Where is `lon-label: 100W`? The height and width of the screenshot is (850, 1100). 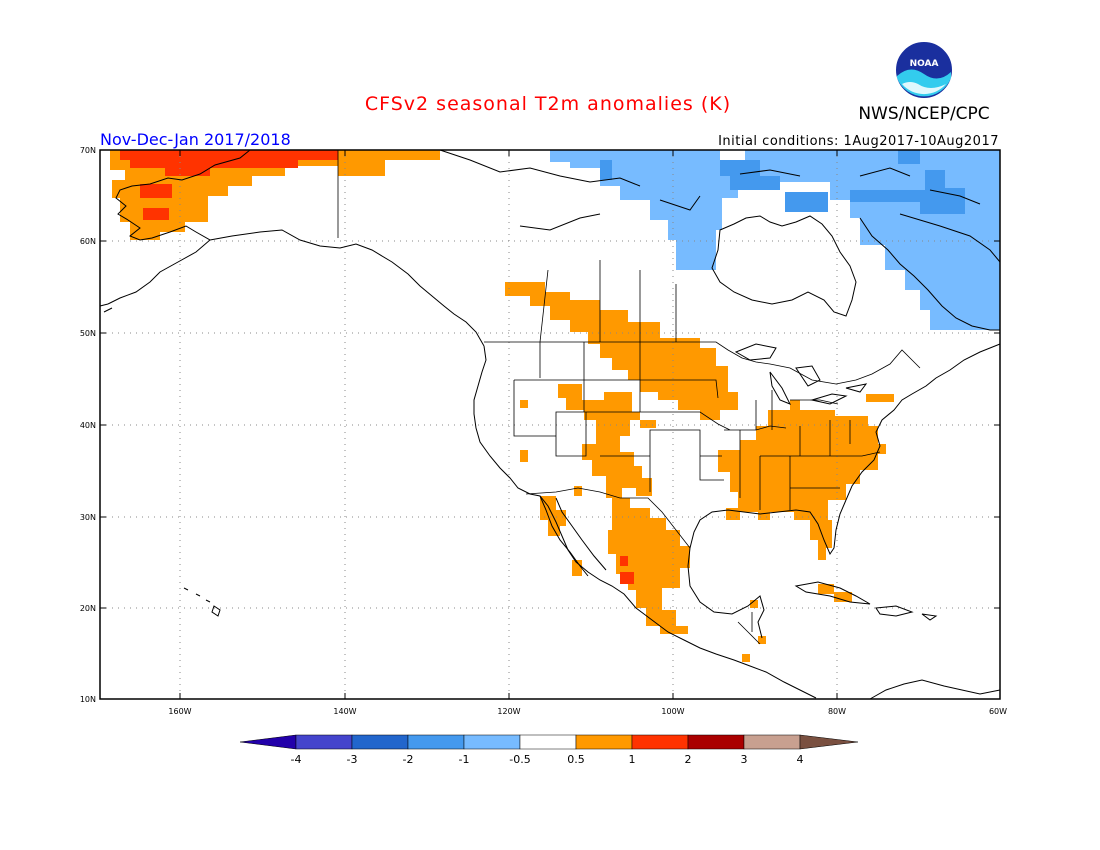
lon-label: 100W is located at coordinates (672, 711).